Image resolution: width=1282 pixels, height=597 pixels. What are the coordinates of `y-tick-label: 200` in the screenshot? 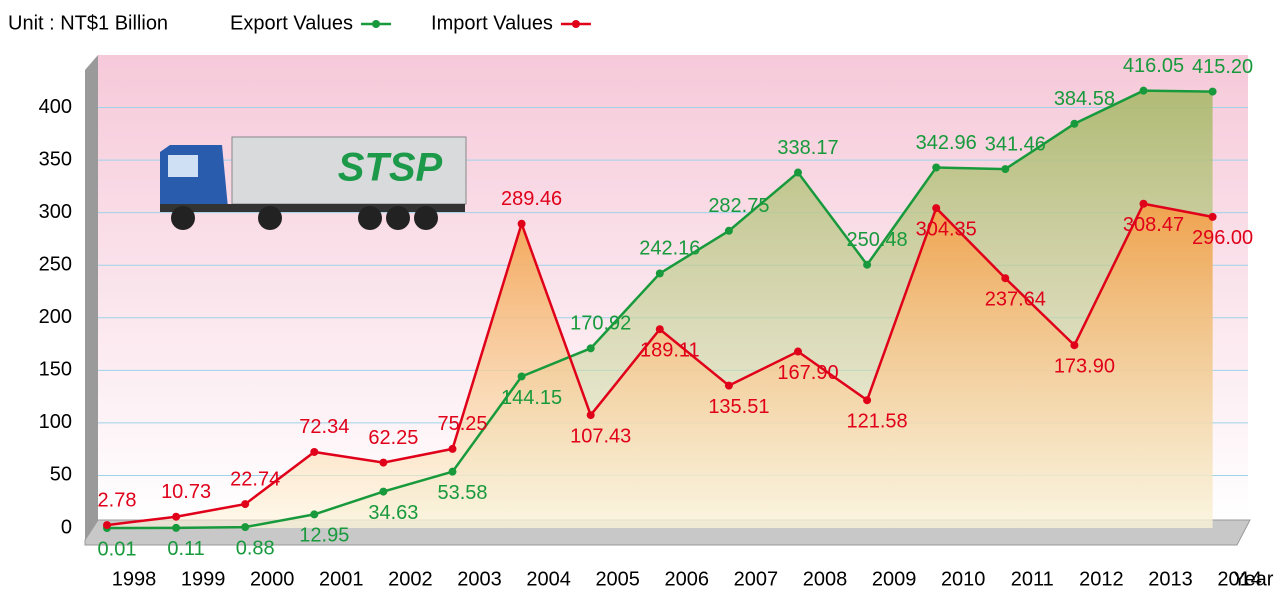 It's located at (55, 317).